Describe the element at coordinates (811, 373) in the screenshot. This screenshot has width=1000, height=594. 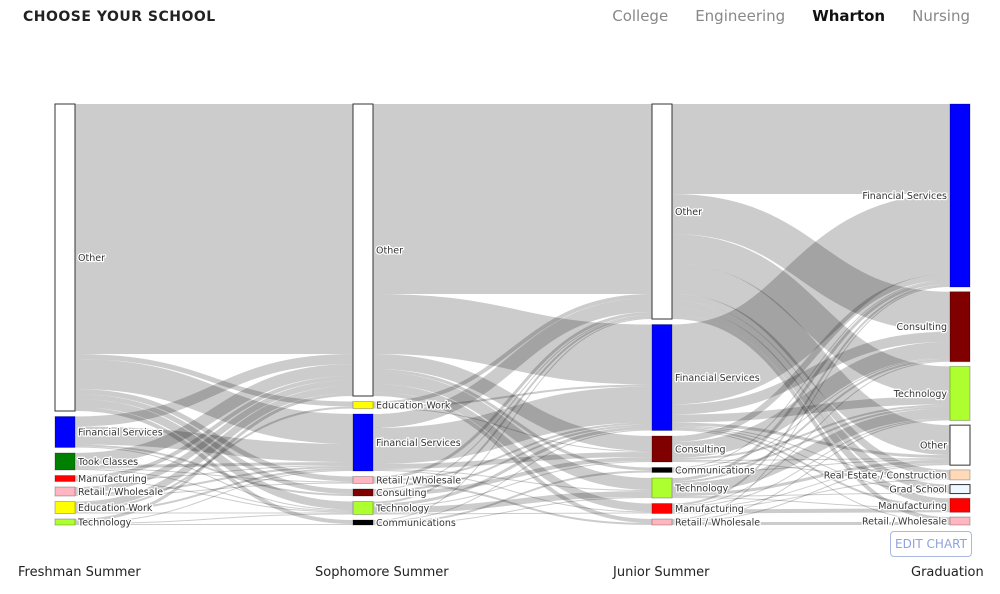
I see `flow-financial-services-to-consulting` at that location.